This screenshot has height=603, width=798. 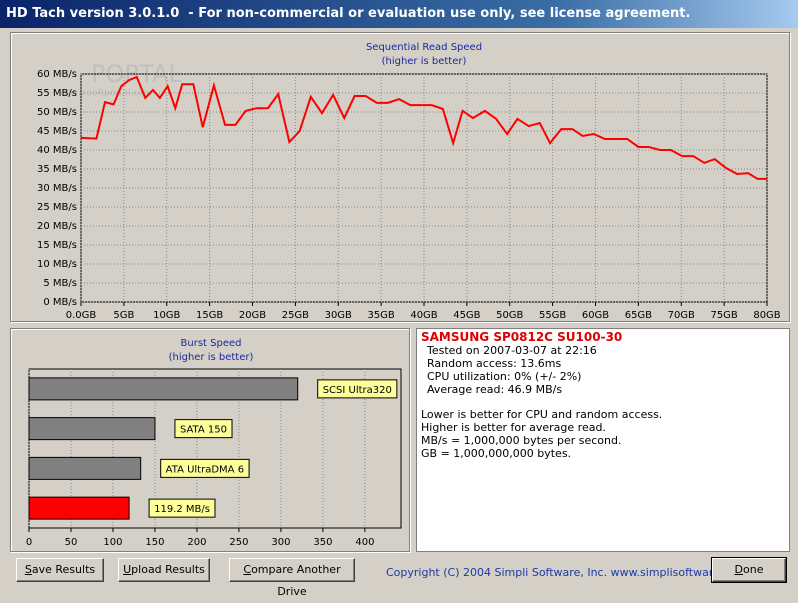 I want to click on y-tick-label: 15 MB/s, so click(x=57, y=245).